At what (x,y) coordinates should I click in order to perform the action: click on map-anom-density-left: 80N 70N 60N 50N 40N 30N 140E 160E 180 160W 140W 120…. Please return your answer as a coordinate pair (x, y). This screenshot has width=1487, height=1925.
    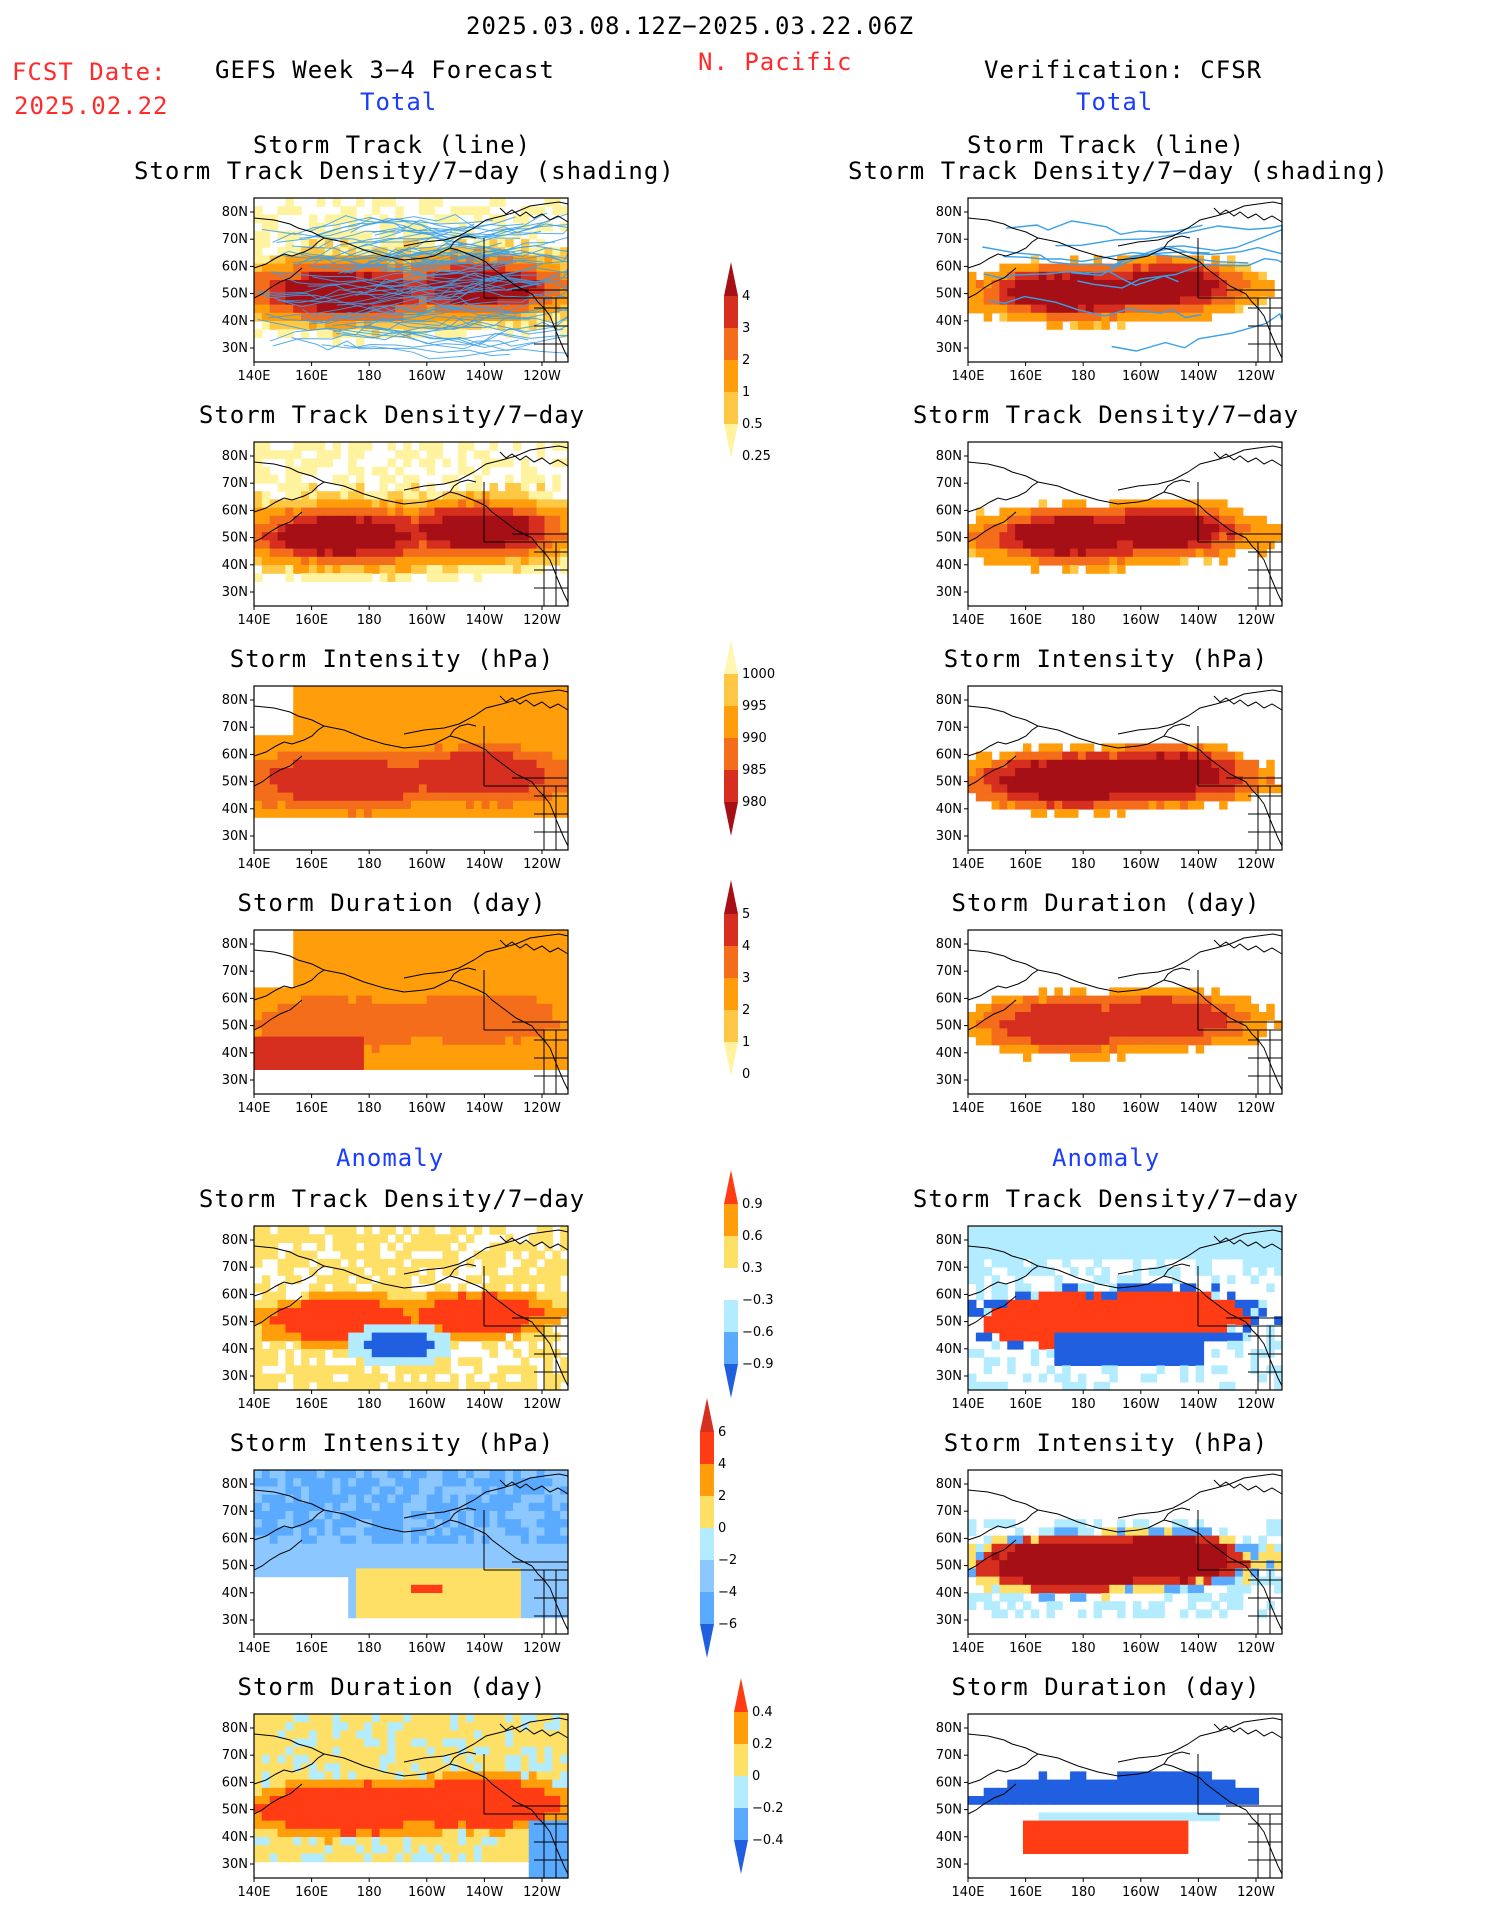
    Looking at the image, I should click on (389, 1322).